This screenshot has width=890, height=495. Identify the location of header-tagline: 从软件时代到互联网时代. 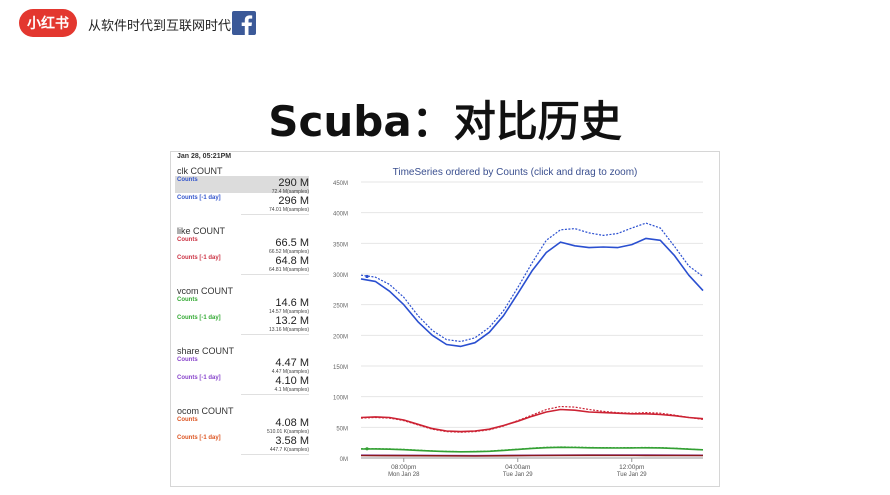
(160, 26).